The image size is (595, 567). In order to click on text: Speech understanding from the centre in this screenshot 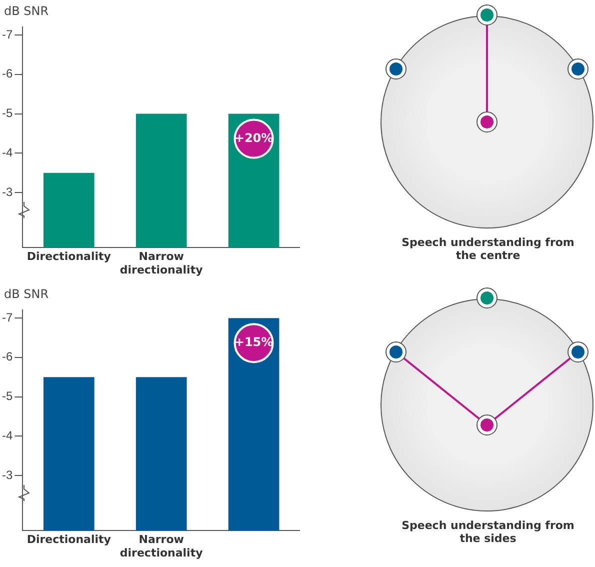, I will do `click(488, 249)`.